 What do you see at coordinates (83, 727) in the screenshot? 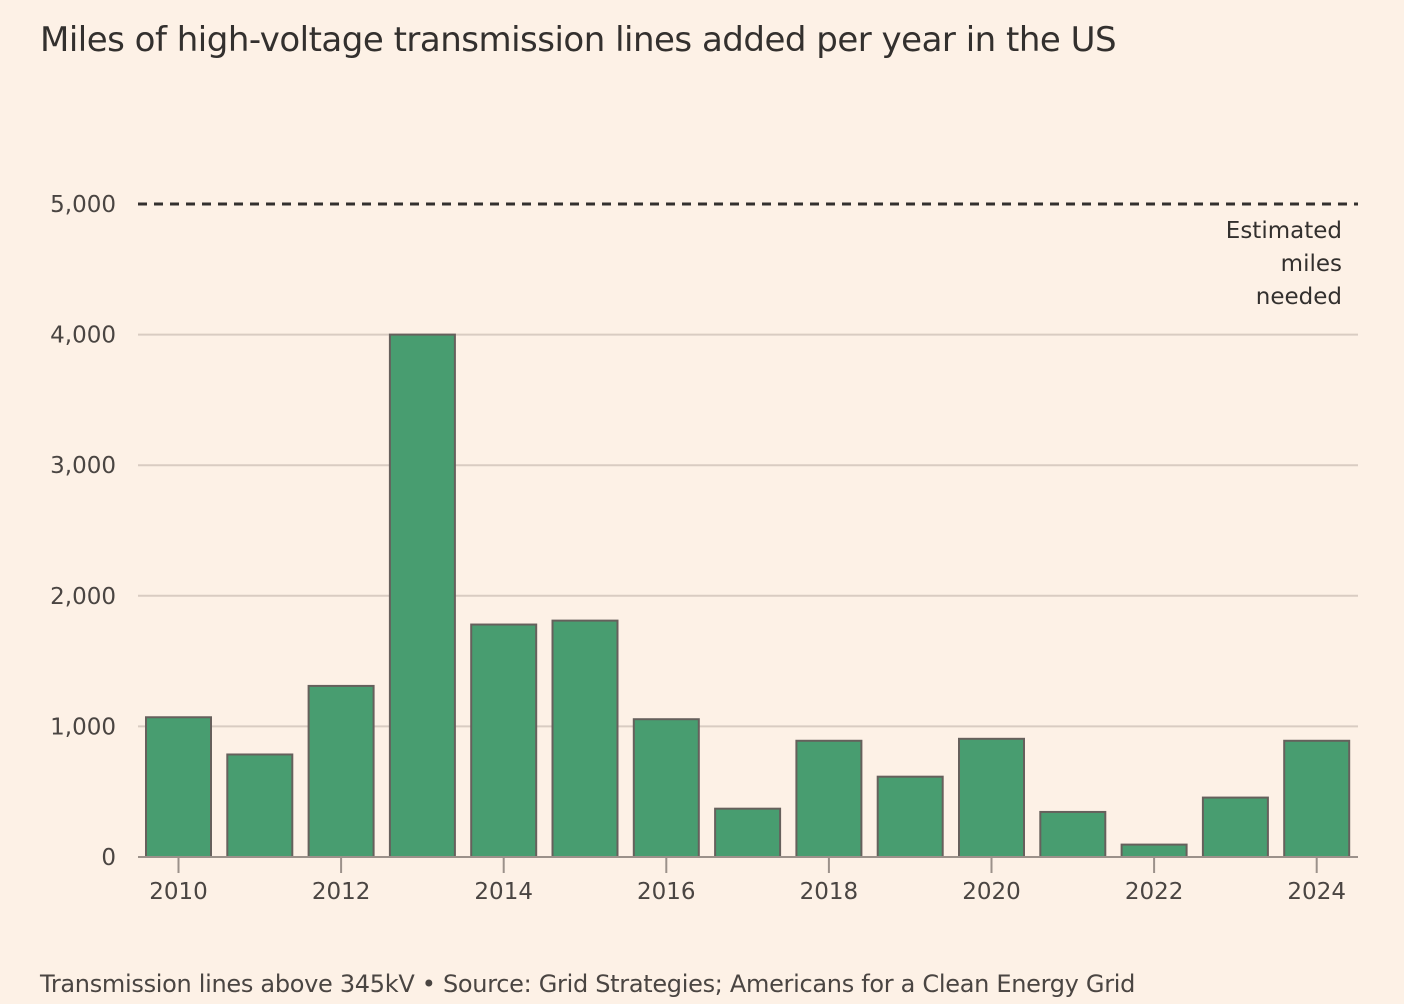
I see `y-tick-label: 1,000` at bounding box center [83, 727].